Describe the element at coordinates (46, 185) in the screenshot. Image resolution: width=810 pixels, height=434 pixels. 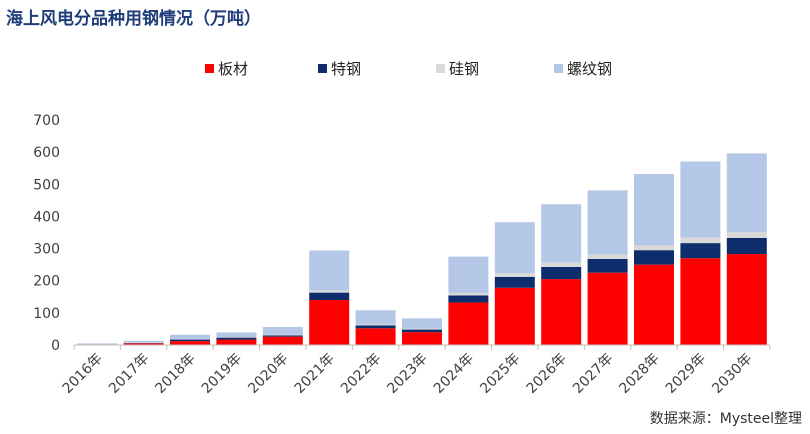
I see `y-tick-label: 500` at that location.